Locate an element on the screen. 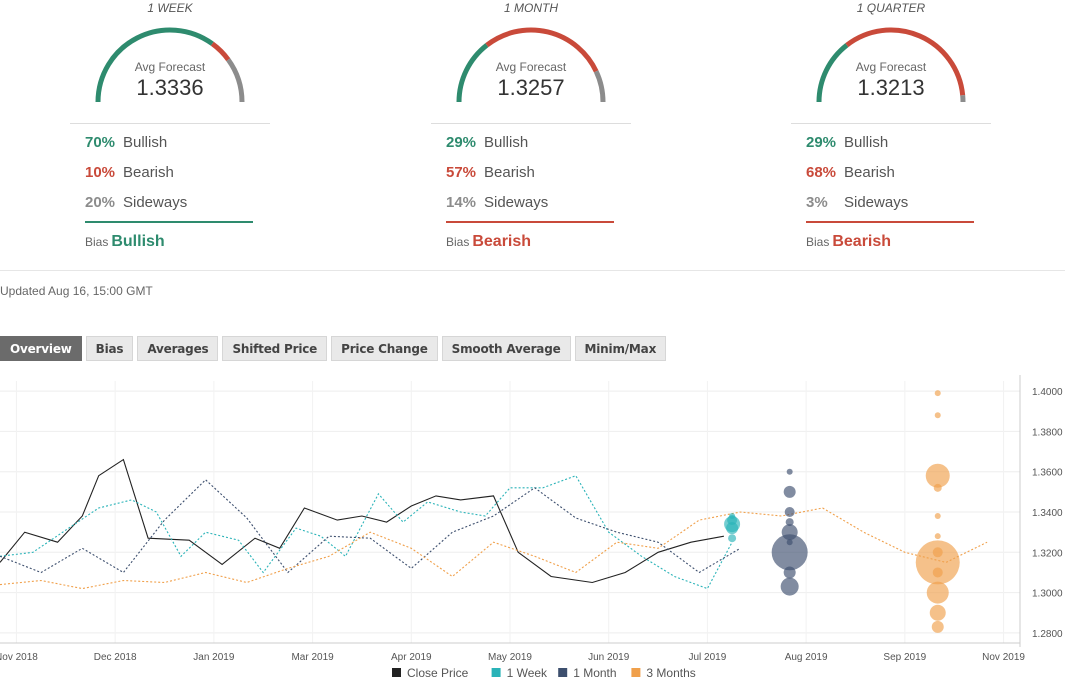  y-tick-label: 1.3600 is located at coordinates (1047, 473).